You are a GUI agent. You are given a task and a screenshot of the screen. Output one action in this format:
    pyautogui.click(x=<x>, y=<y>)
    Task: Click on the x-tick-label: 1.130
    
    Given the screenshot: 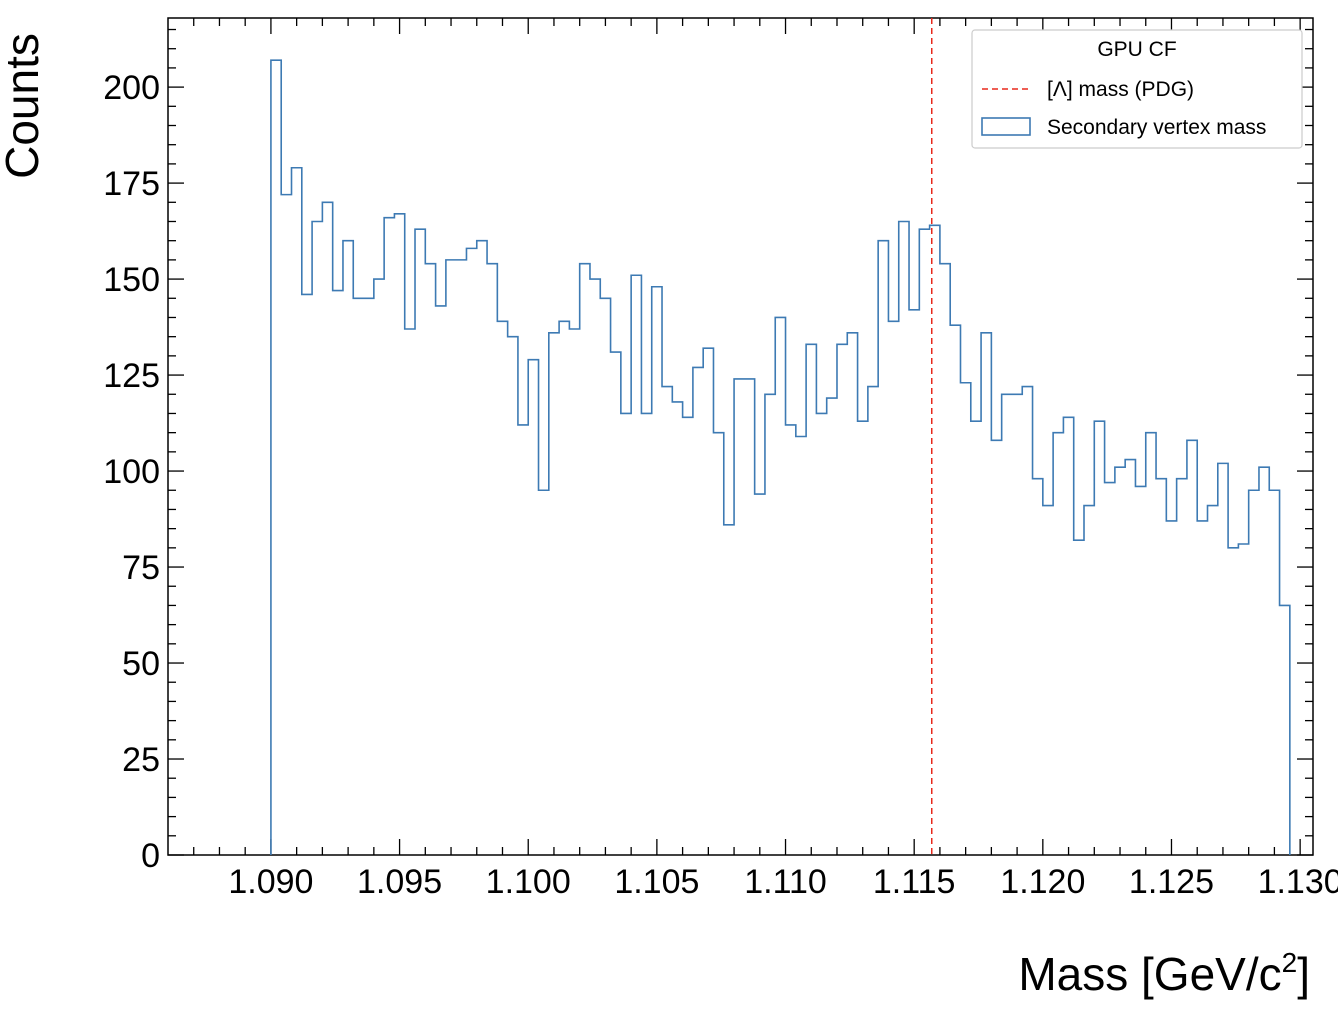 What is the action you would take?
    pyautogui.click(x=1298, y=882)
    